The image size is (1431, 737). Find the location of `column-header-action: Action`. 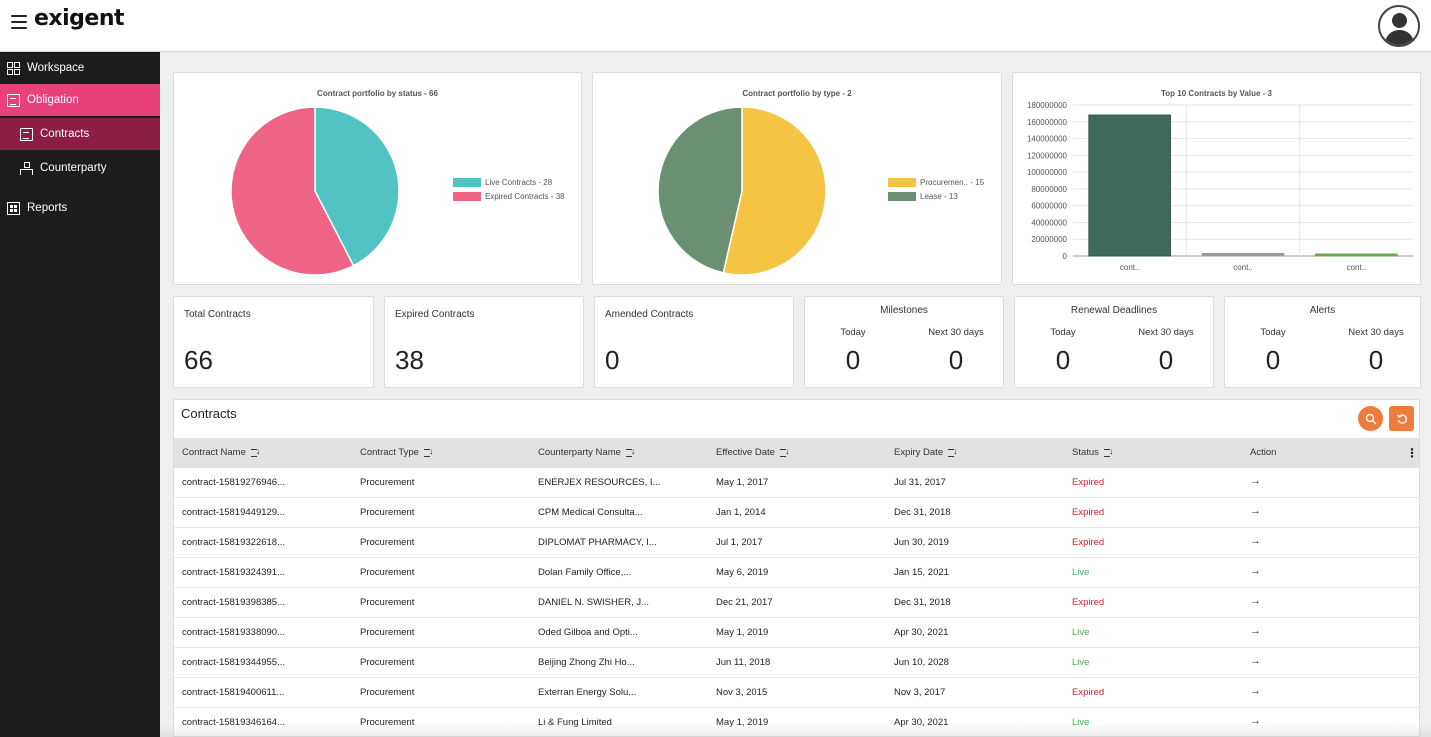

column-header-action: Action is located at coordinates (1263, 452).